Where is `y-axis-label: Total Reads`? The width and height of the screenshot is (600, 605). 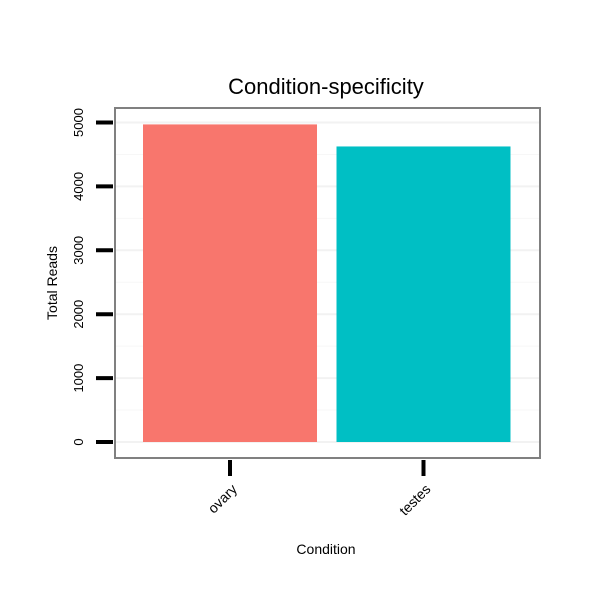
y-axis-label: Total Reads is located at coordinates (52, 283).